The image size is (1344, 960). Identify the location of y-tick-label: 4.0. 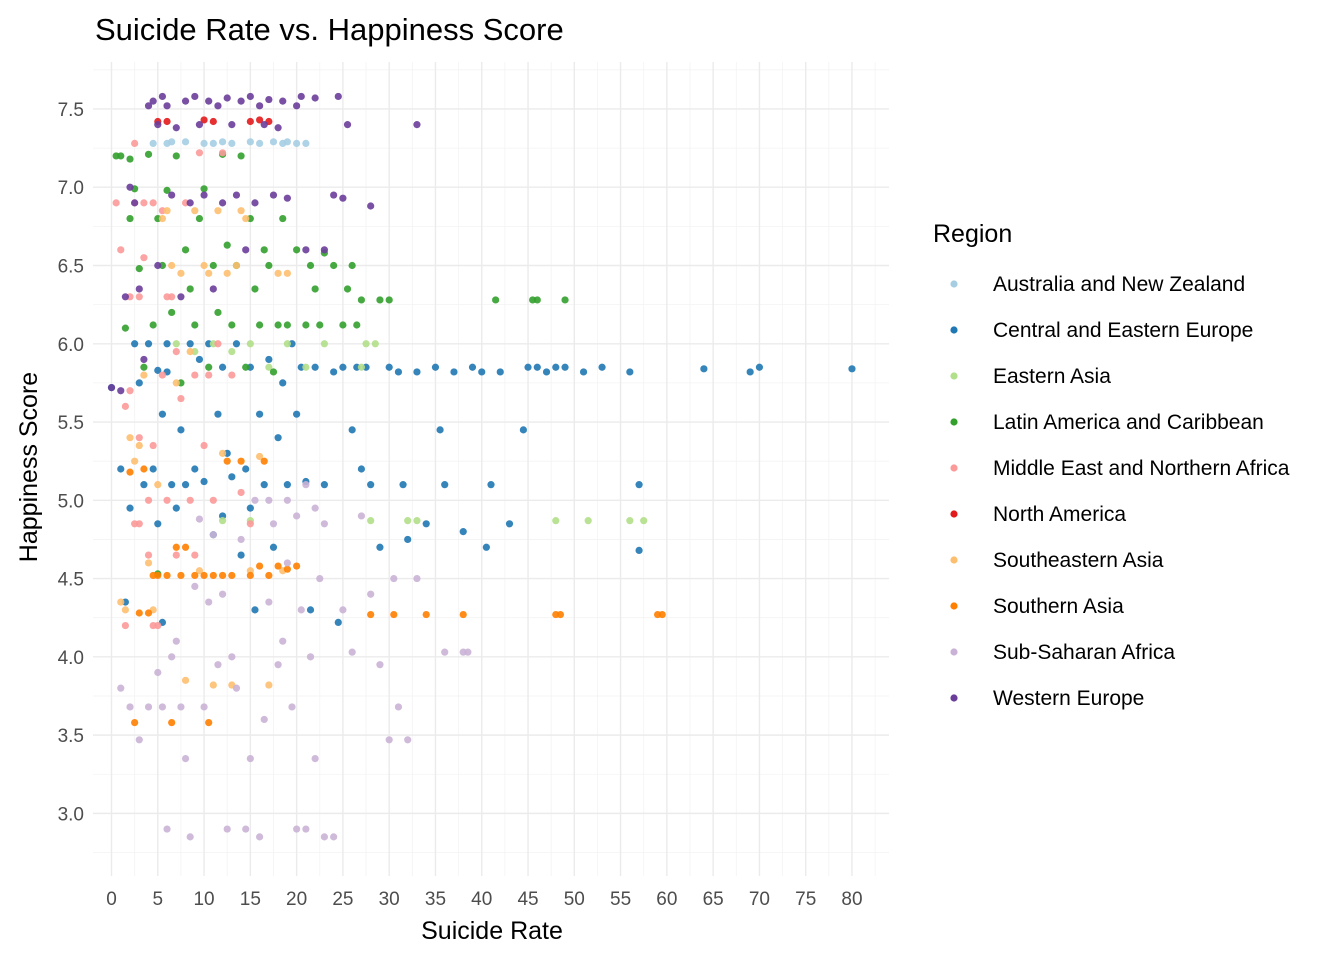
(71, 658).